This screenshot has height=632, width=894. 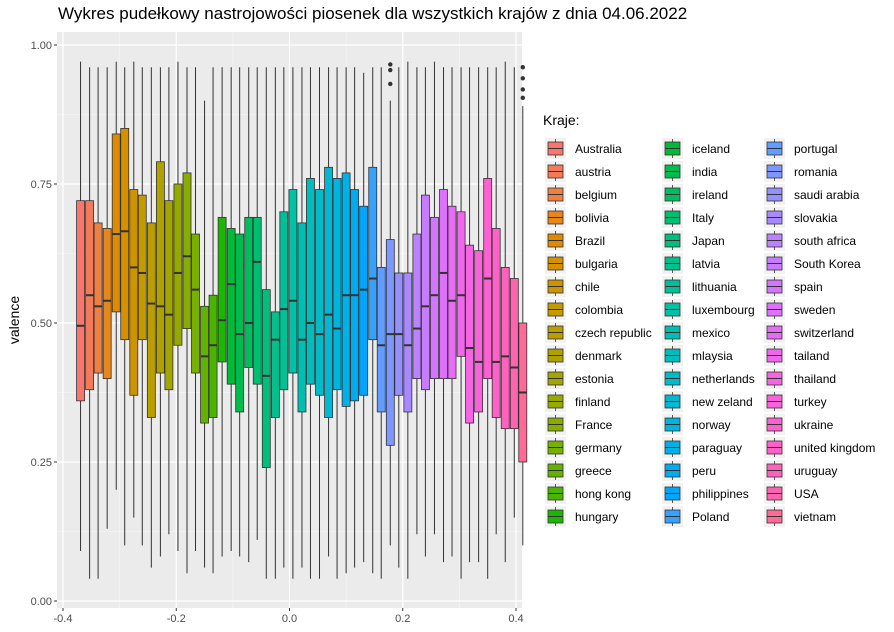 What do you see at coordinates (178, 306) in the screenshot?
I see `box-finland` at bounding box center [178, 306].